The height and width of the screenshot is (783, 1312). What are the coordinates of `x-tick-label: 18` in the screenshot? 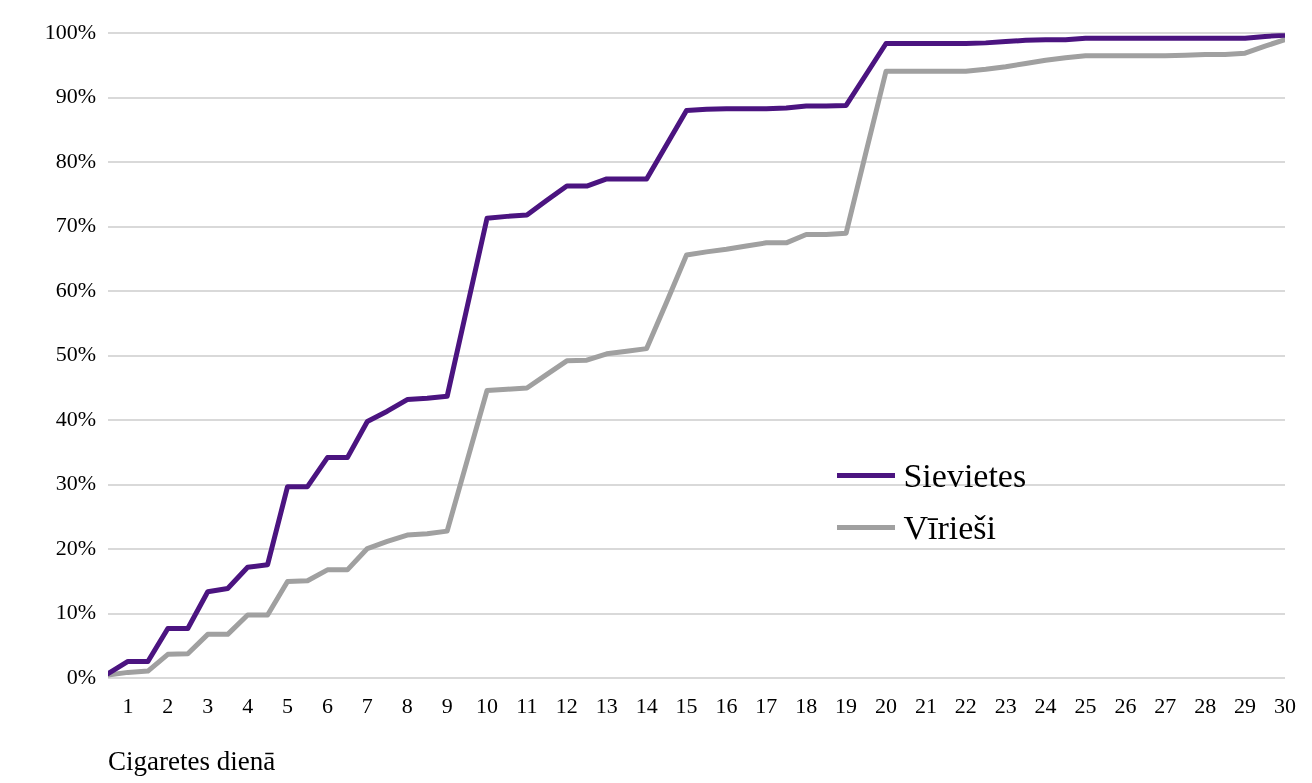 It's located at (806, 706).